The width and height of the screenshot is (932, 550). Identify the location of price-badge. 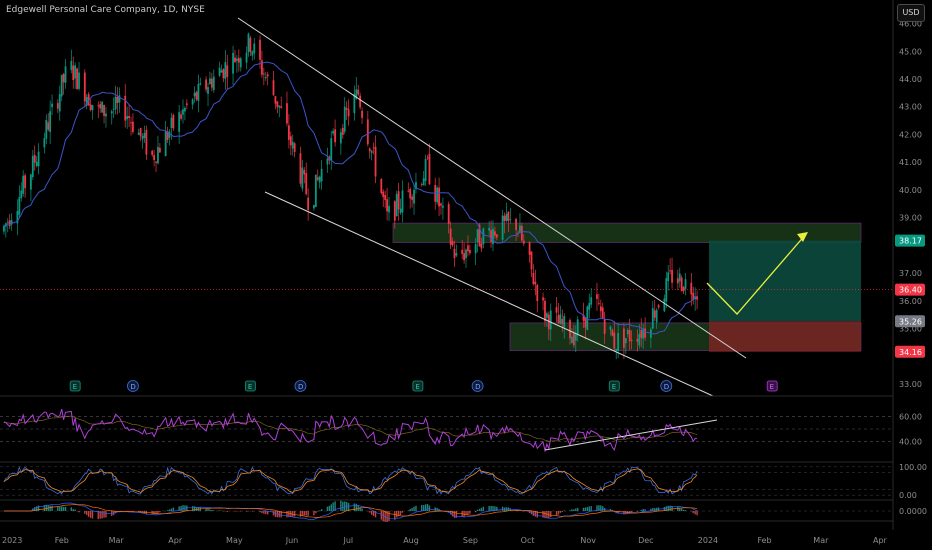
(910, 289).